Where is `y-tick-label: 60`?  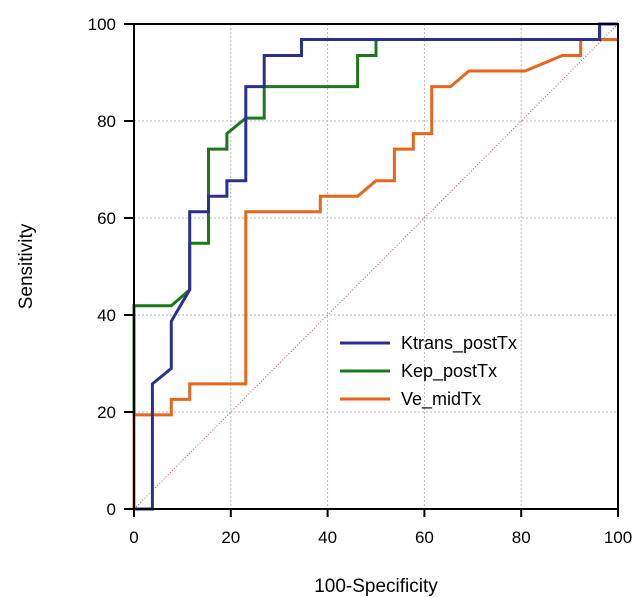 y-tick-label: 60 is located at coordinates (106, 218).